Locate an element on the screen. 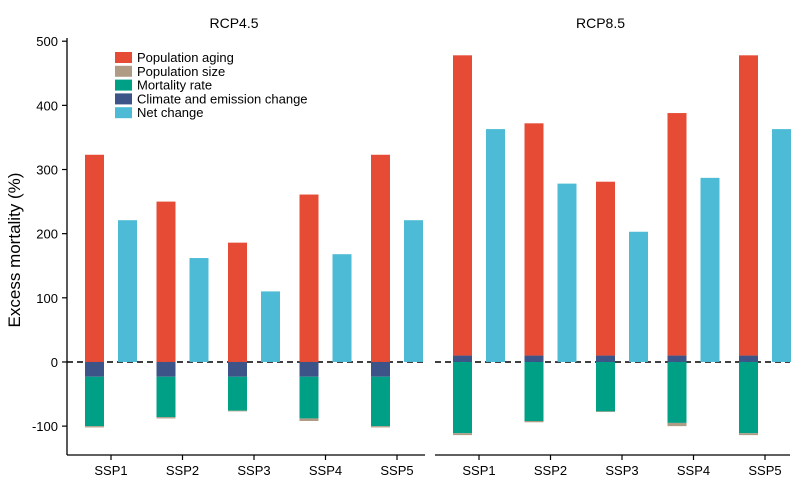 Image resolution: width=800 pixels, height=500 pixels. y-tick-label: 400 is located at coordinates (47, 105).